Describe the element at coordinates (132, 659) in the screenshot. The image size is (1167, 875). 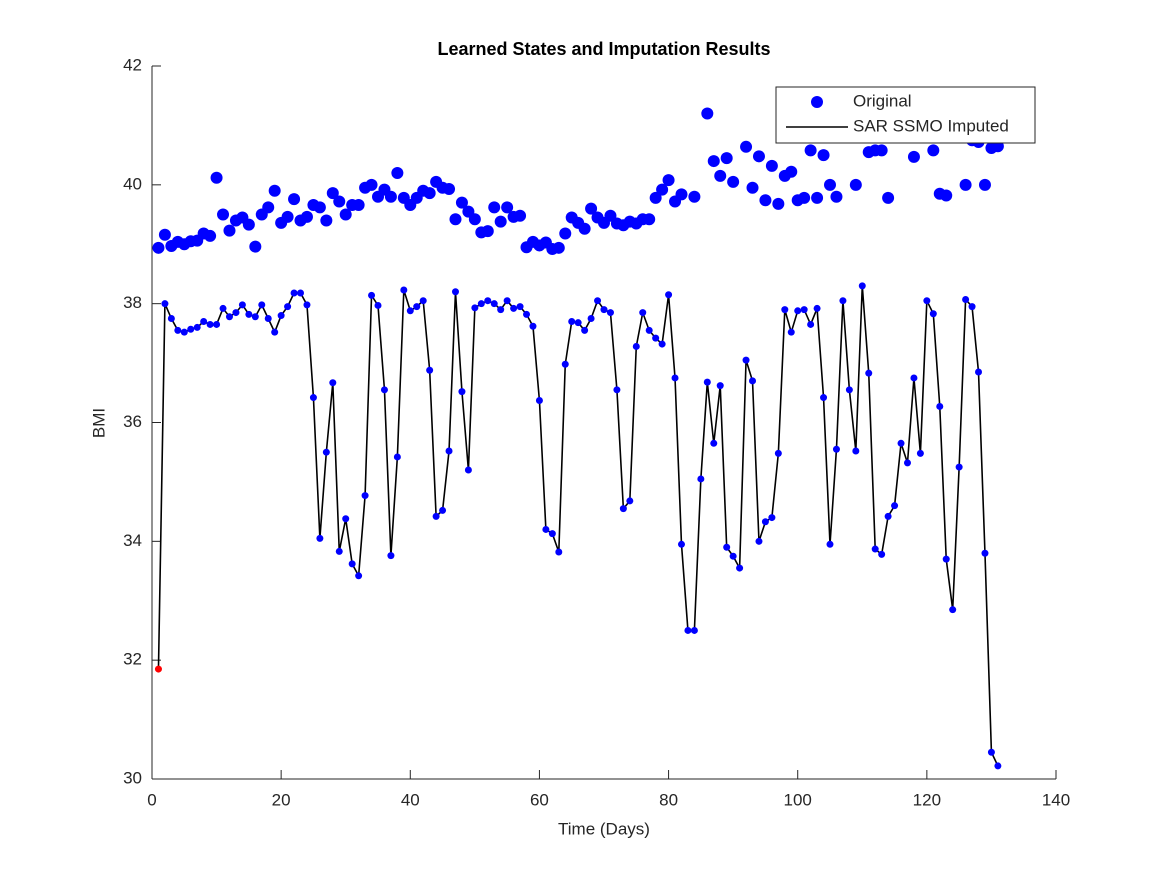
I see `y-tick-label: 32` at that location.